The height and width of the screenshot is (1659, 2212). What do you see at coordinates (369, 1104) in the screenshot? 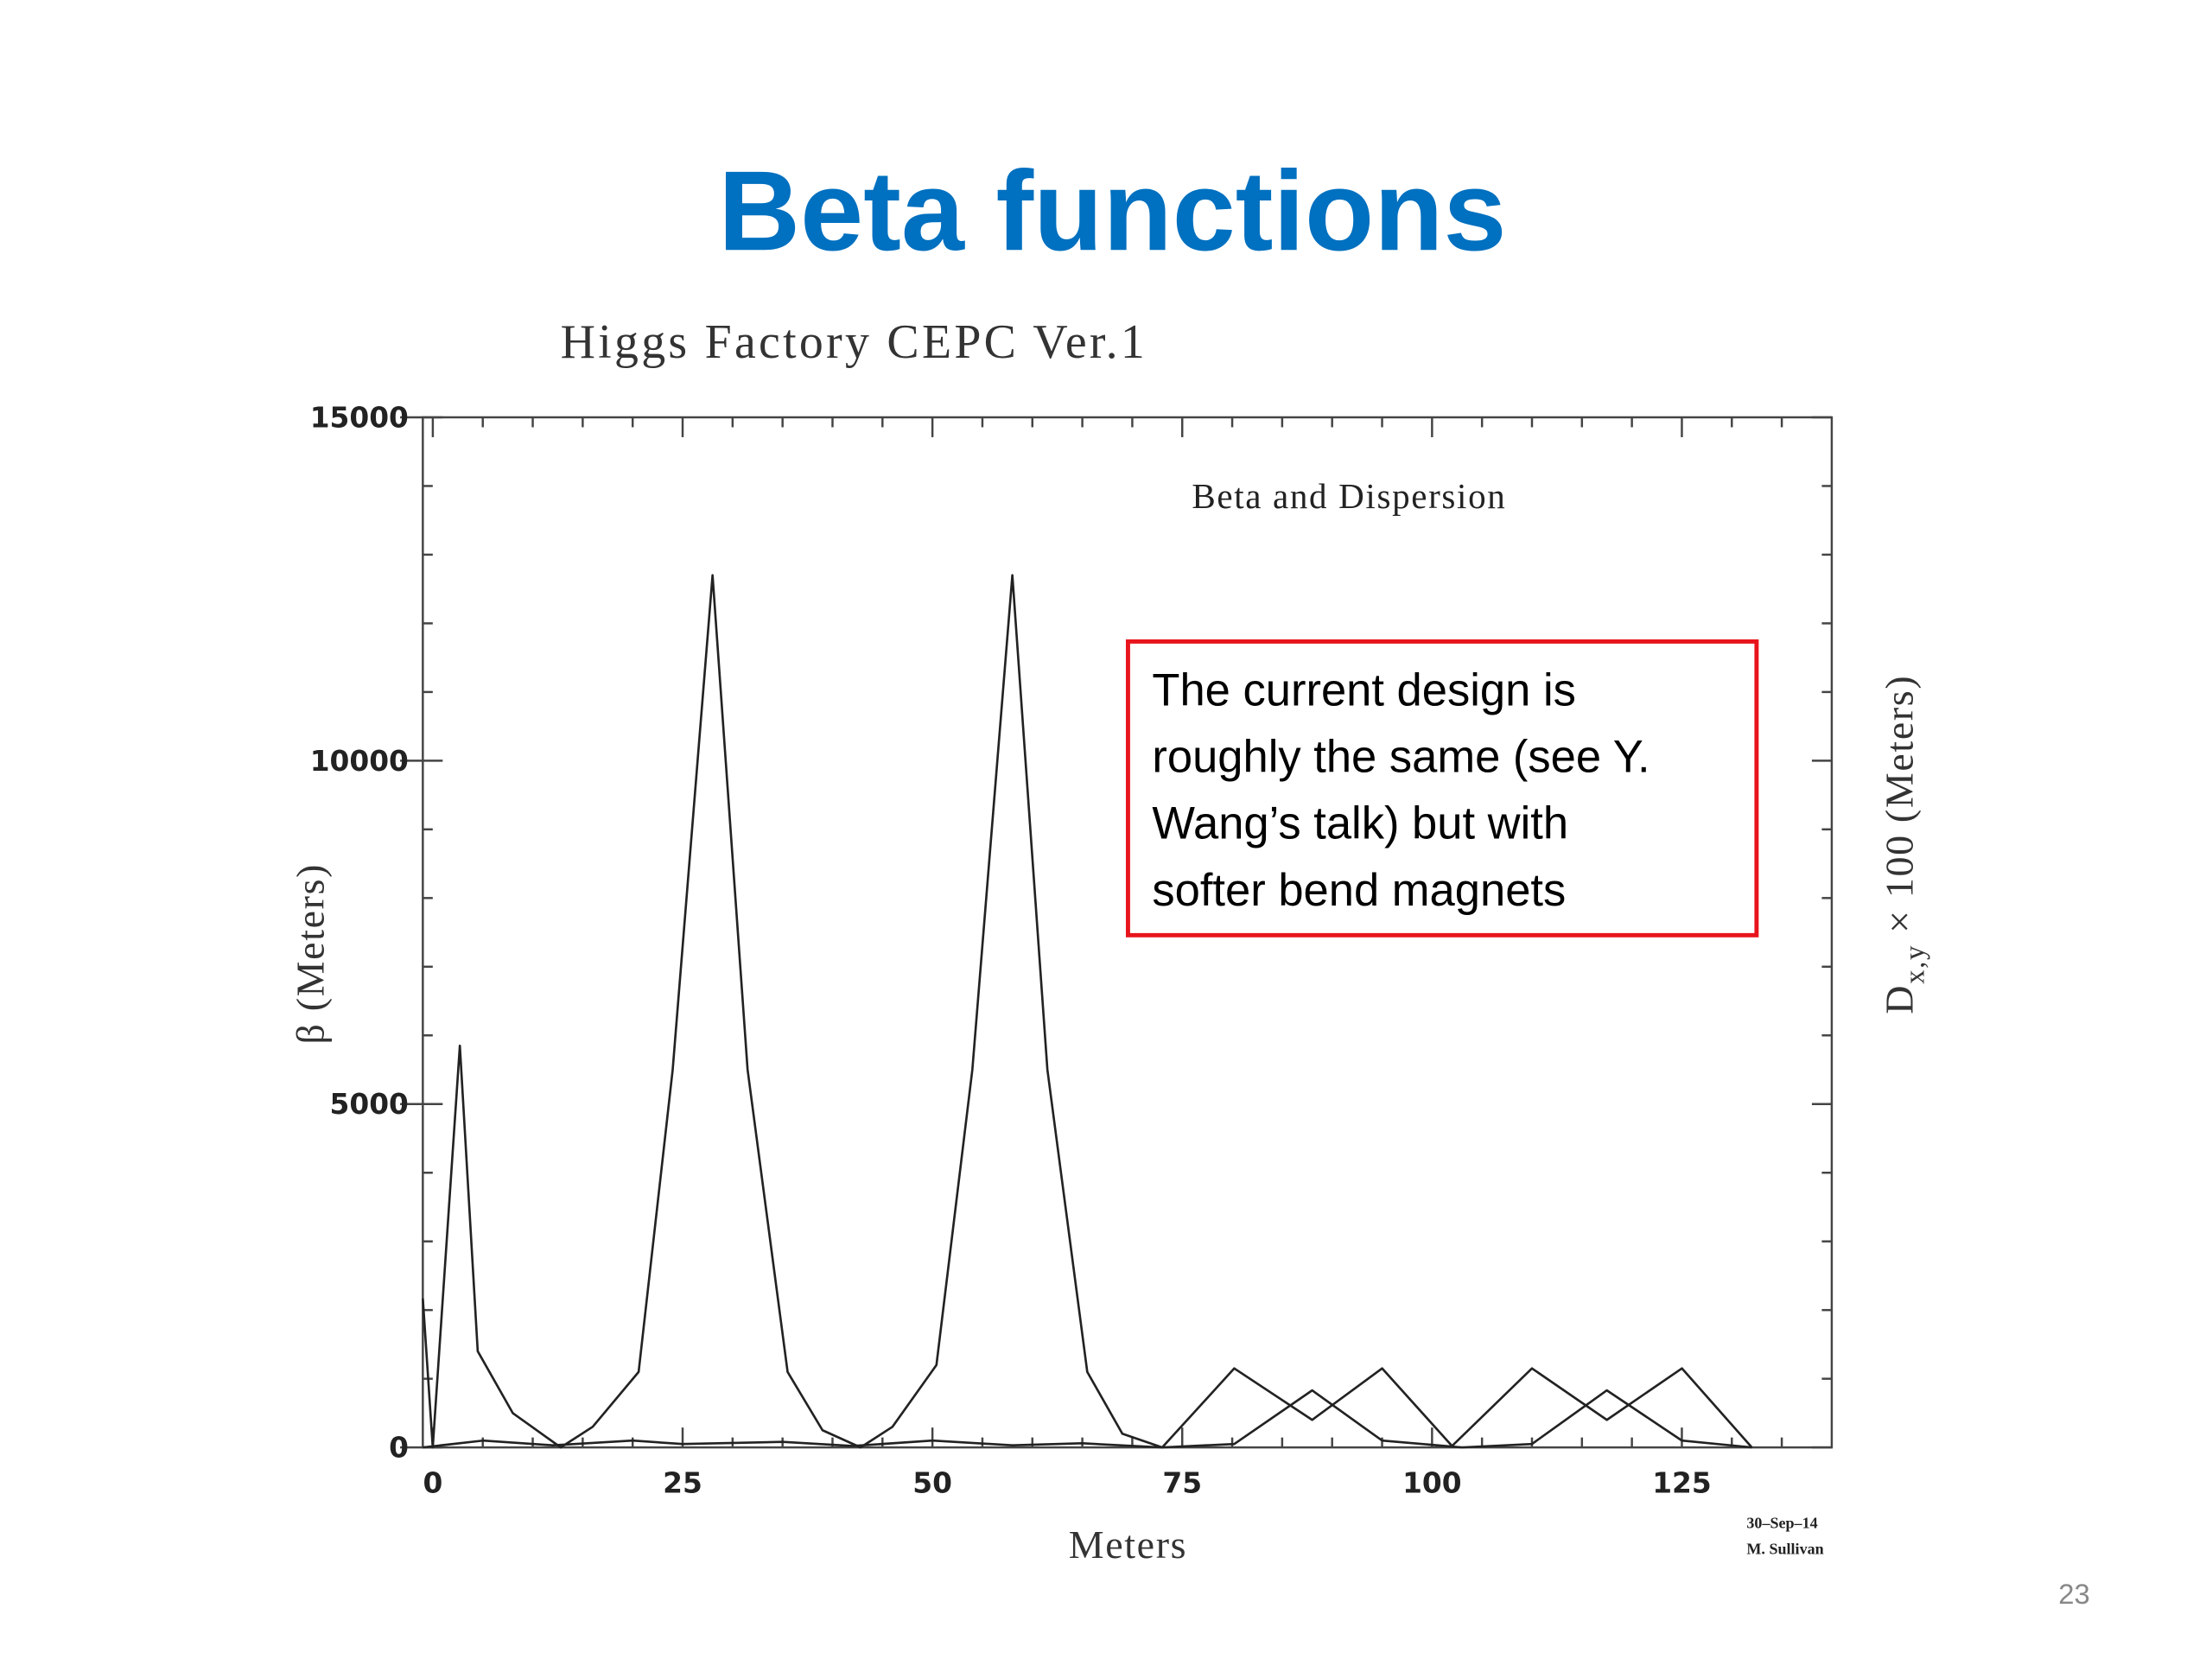
I see `y-tick-label: 5000` at bounding box center [369, 1104].